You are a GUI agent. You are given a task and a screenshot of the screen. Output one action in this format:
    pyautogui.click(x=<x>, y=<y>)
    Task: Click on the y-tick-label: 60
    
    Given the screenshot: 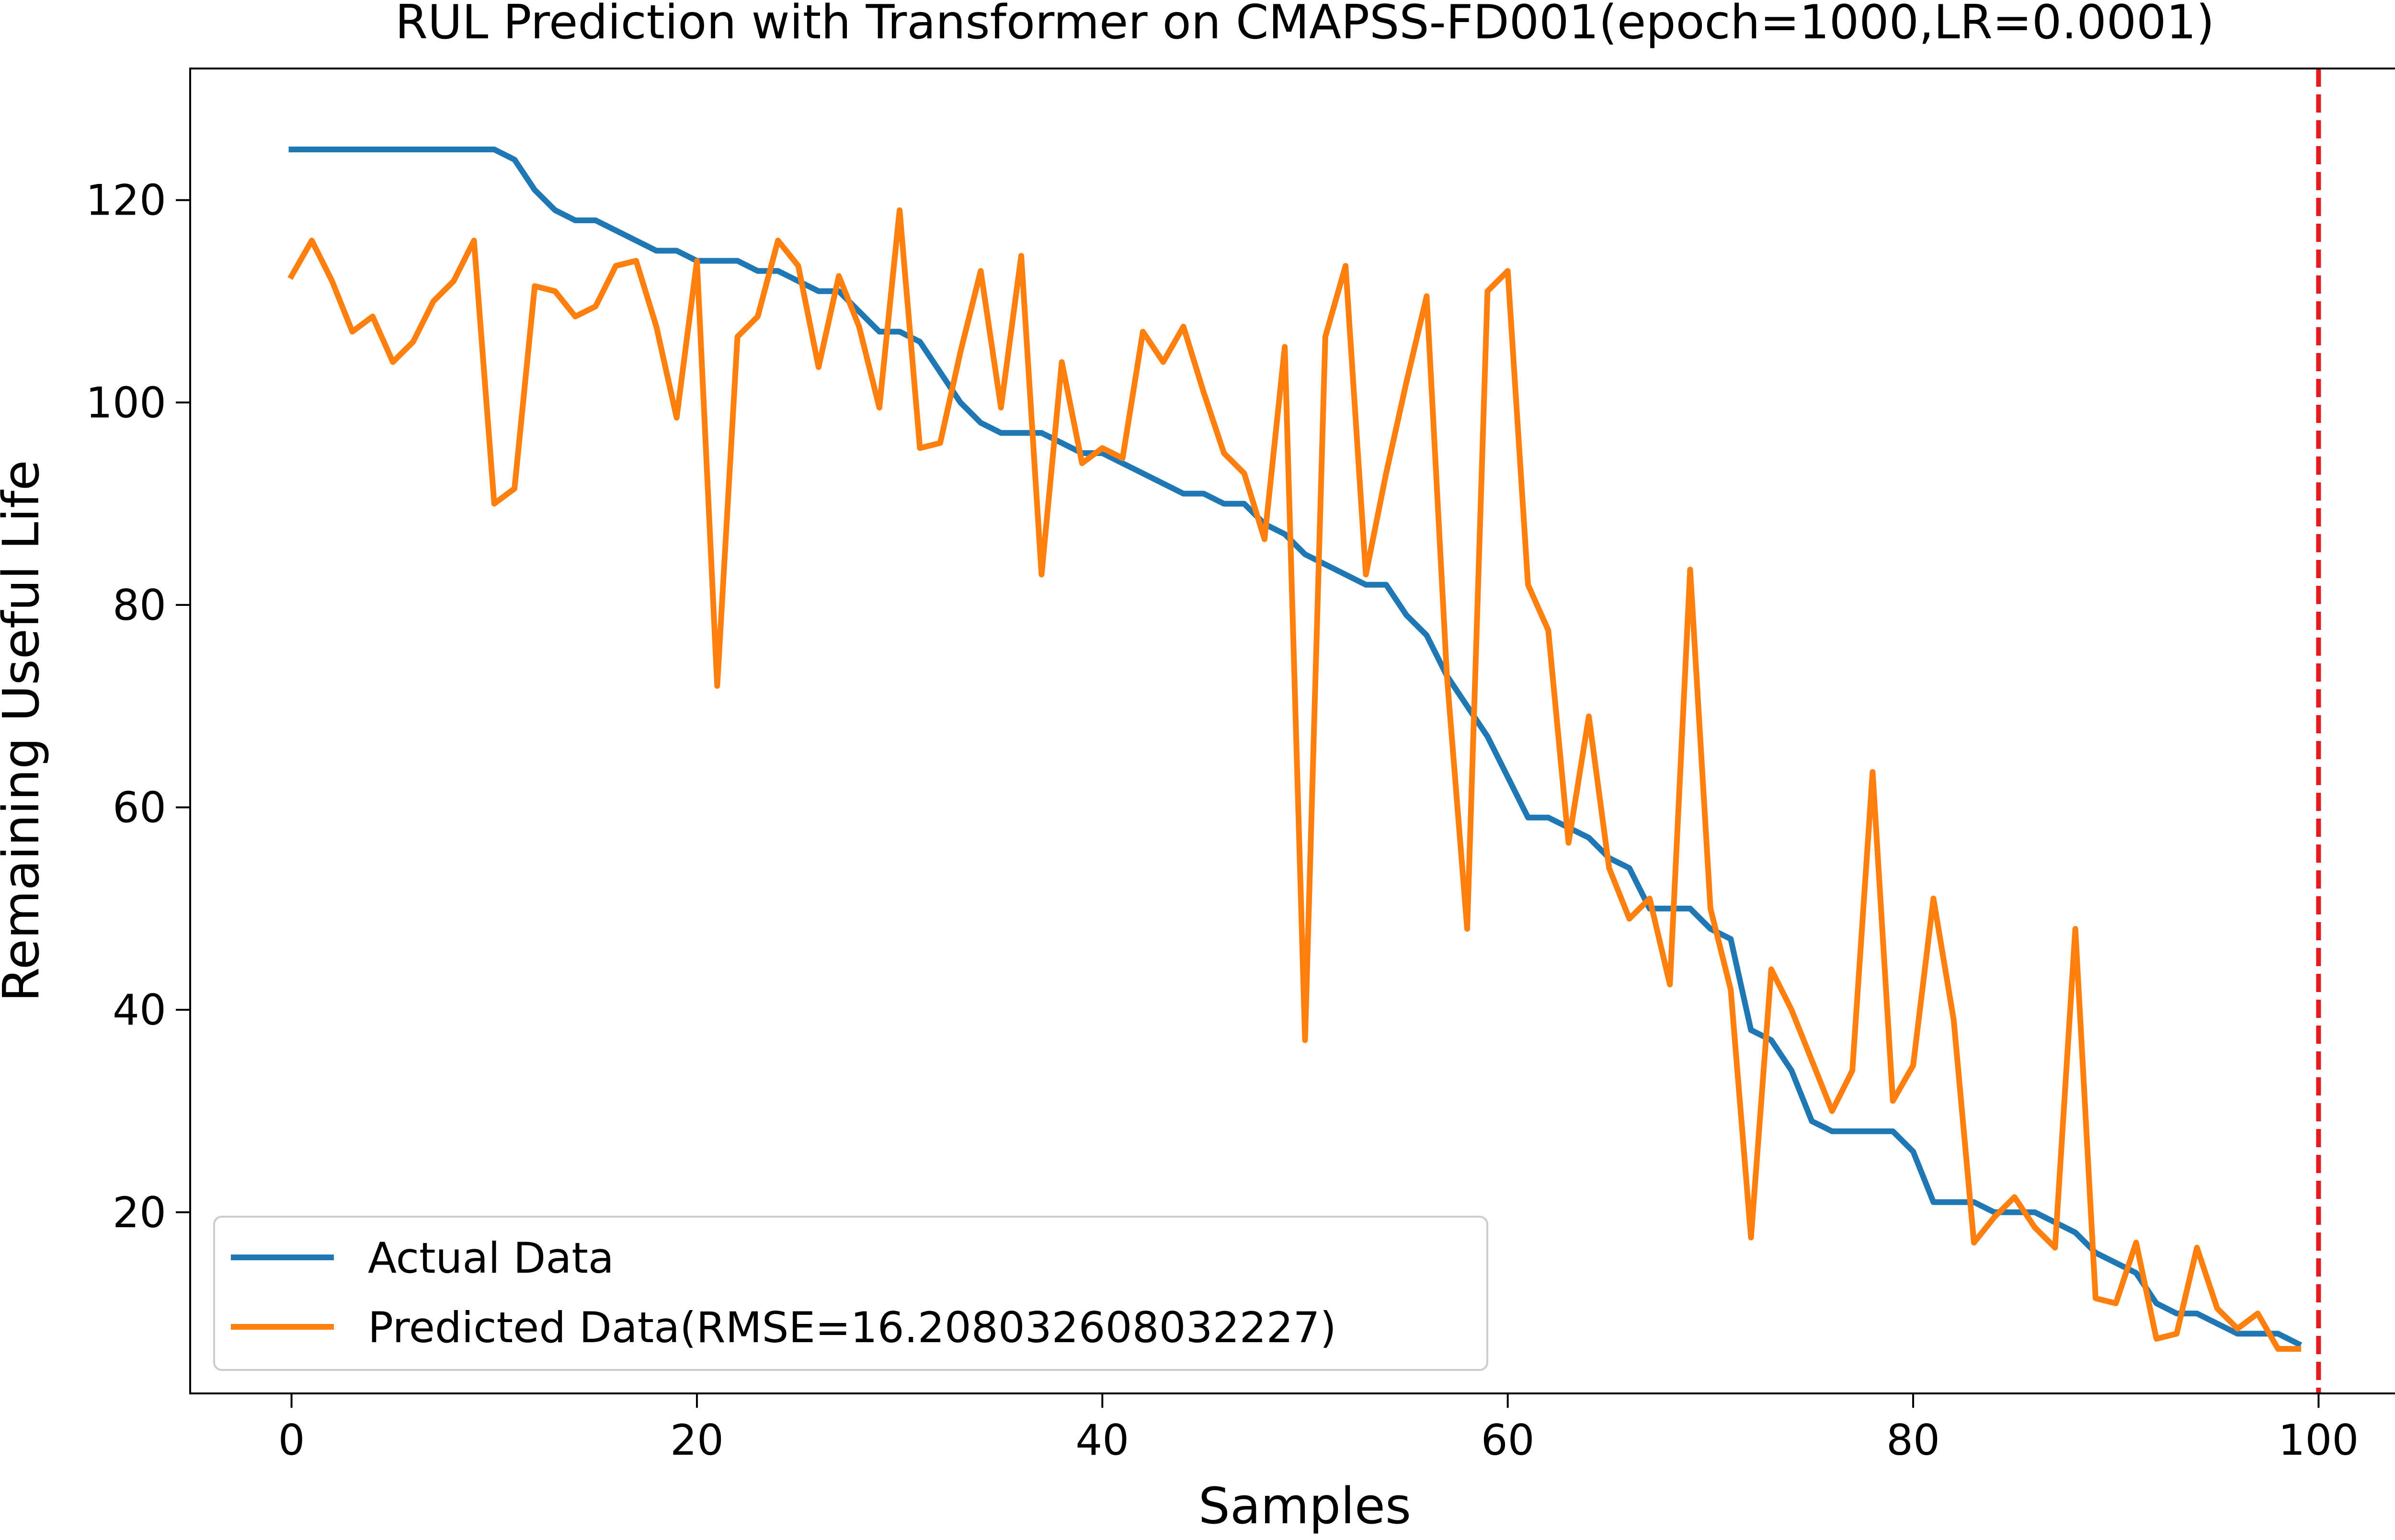 What is the action you would take?
    pyautogui.click(x=140, y=808)
    